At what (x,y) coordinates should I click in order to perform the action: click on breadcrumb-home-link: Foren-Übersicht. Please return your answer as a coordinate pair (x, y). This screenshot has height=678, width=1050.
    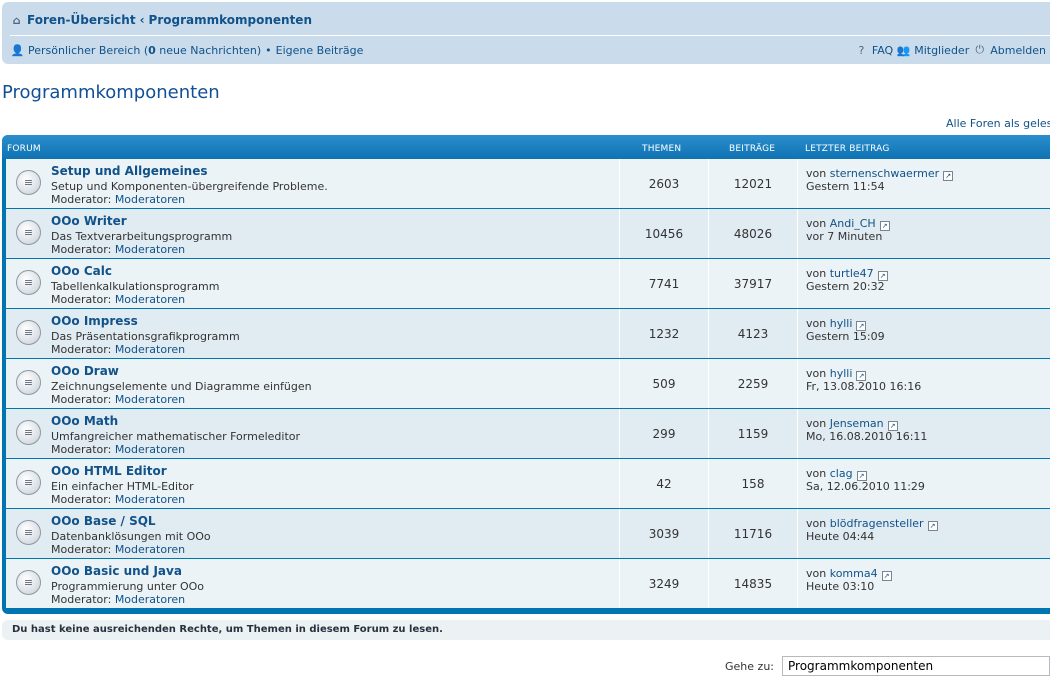
    Looking at the image, I should click on (81, 20).